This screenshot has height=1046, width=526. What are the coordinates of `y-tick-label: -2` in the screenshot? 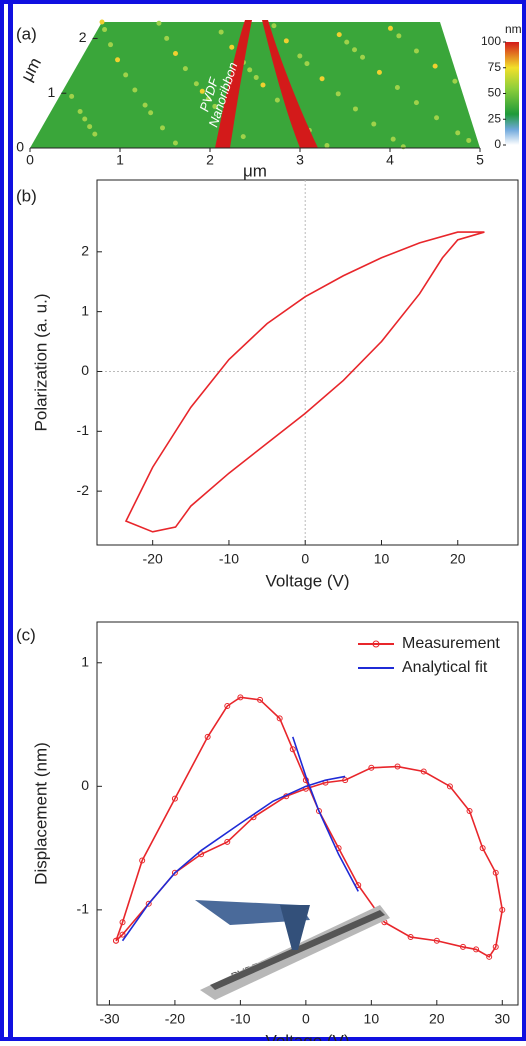 It's located at (83, 490).